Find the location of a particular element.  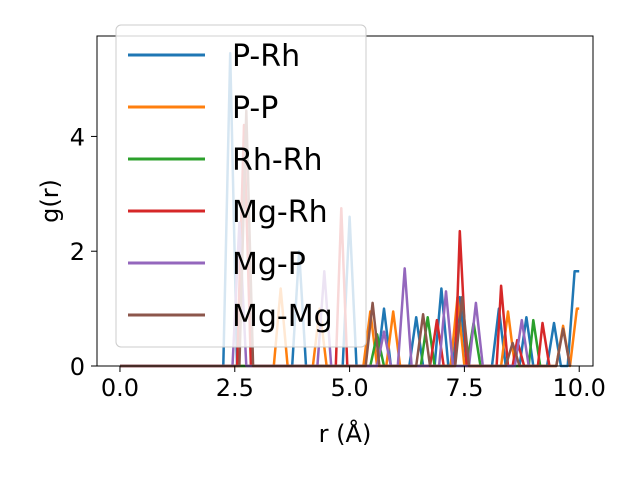

y-tick-label: 4 is located at coordinates (77, 137).